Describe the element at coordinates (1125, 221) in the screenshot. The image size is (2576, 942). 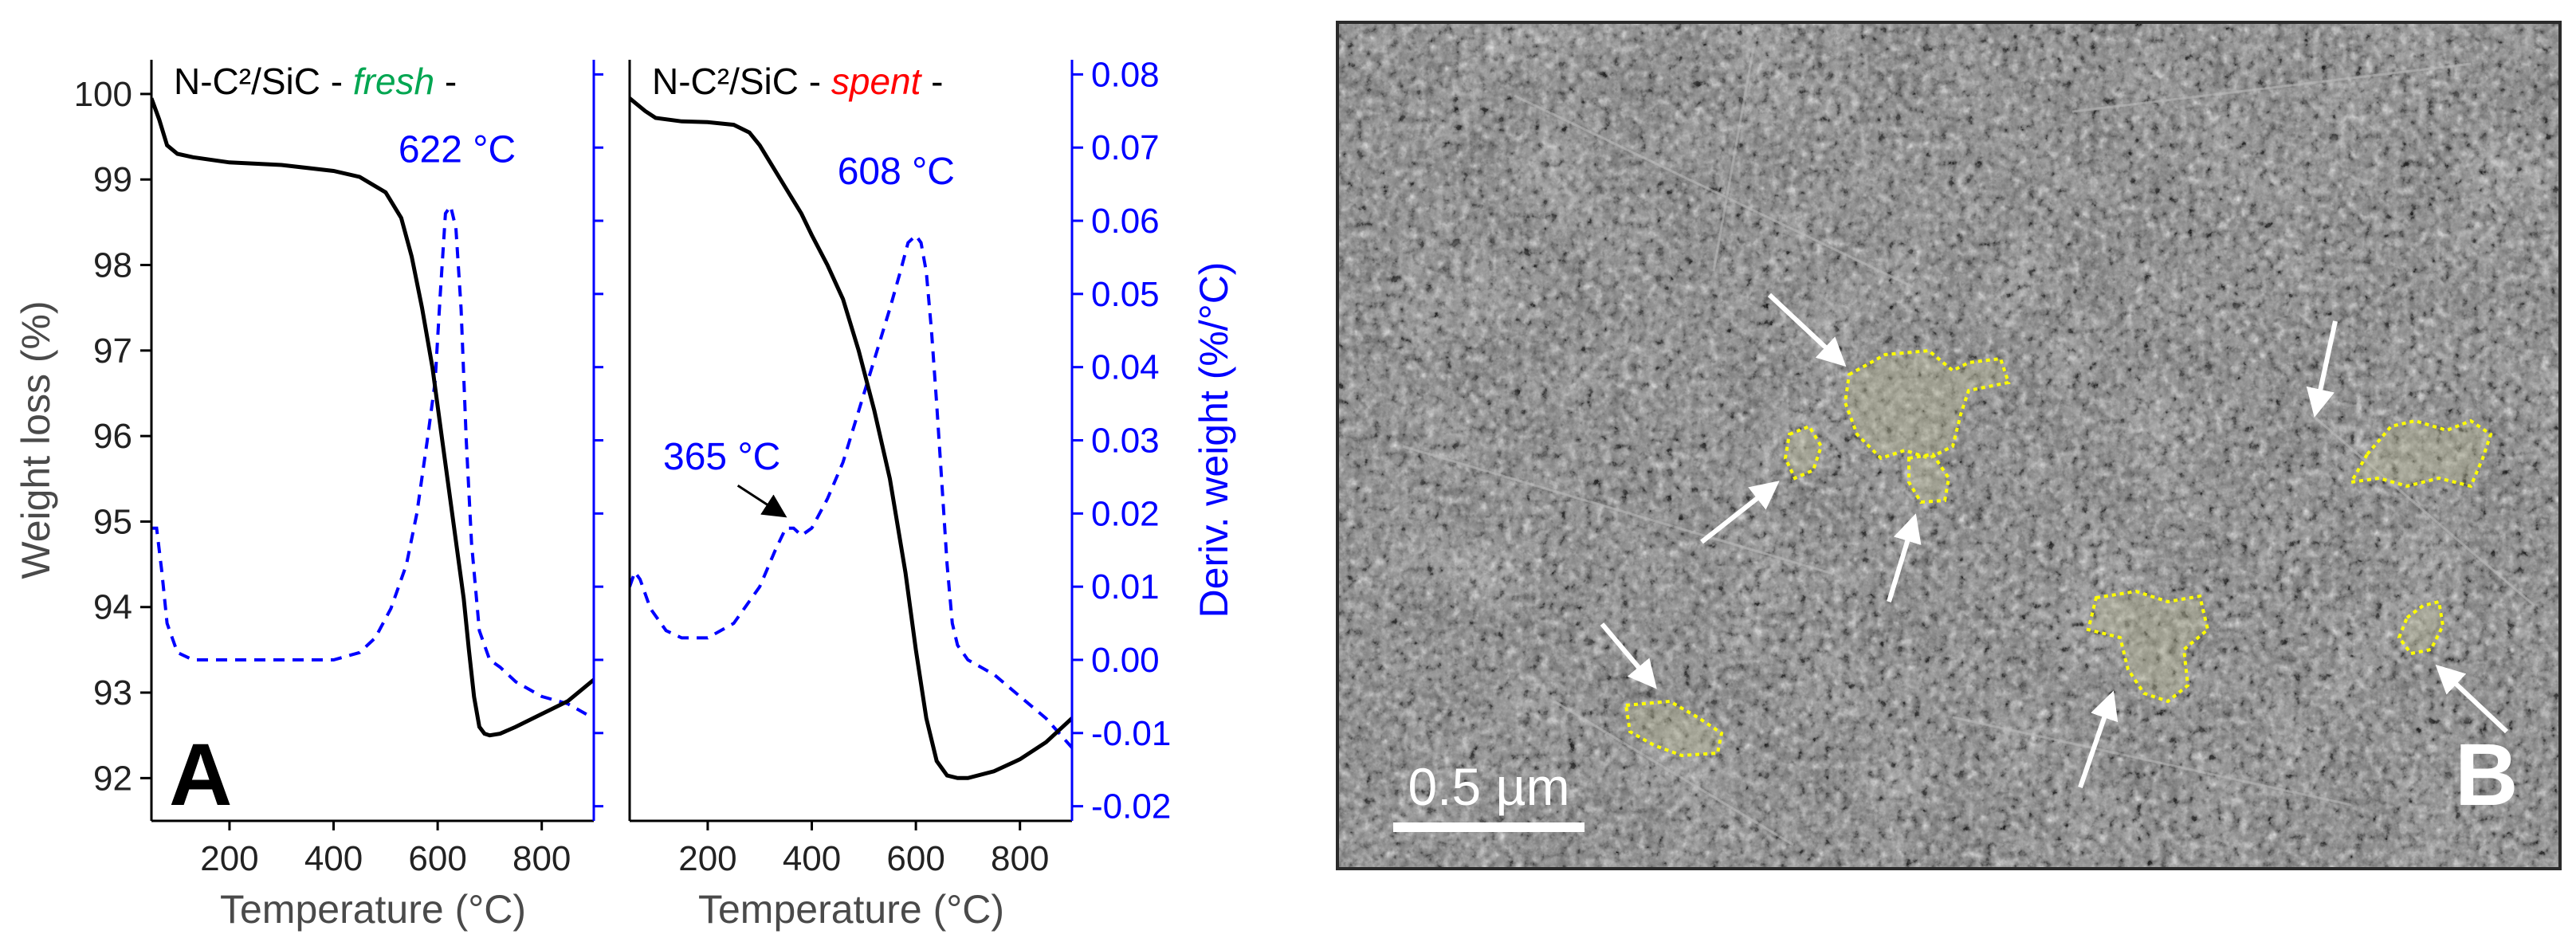
I see `y2-tick-label: 0.06` at that location.